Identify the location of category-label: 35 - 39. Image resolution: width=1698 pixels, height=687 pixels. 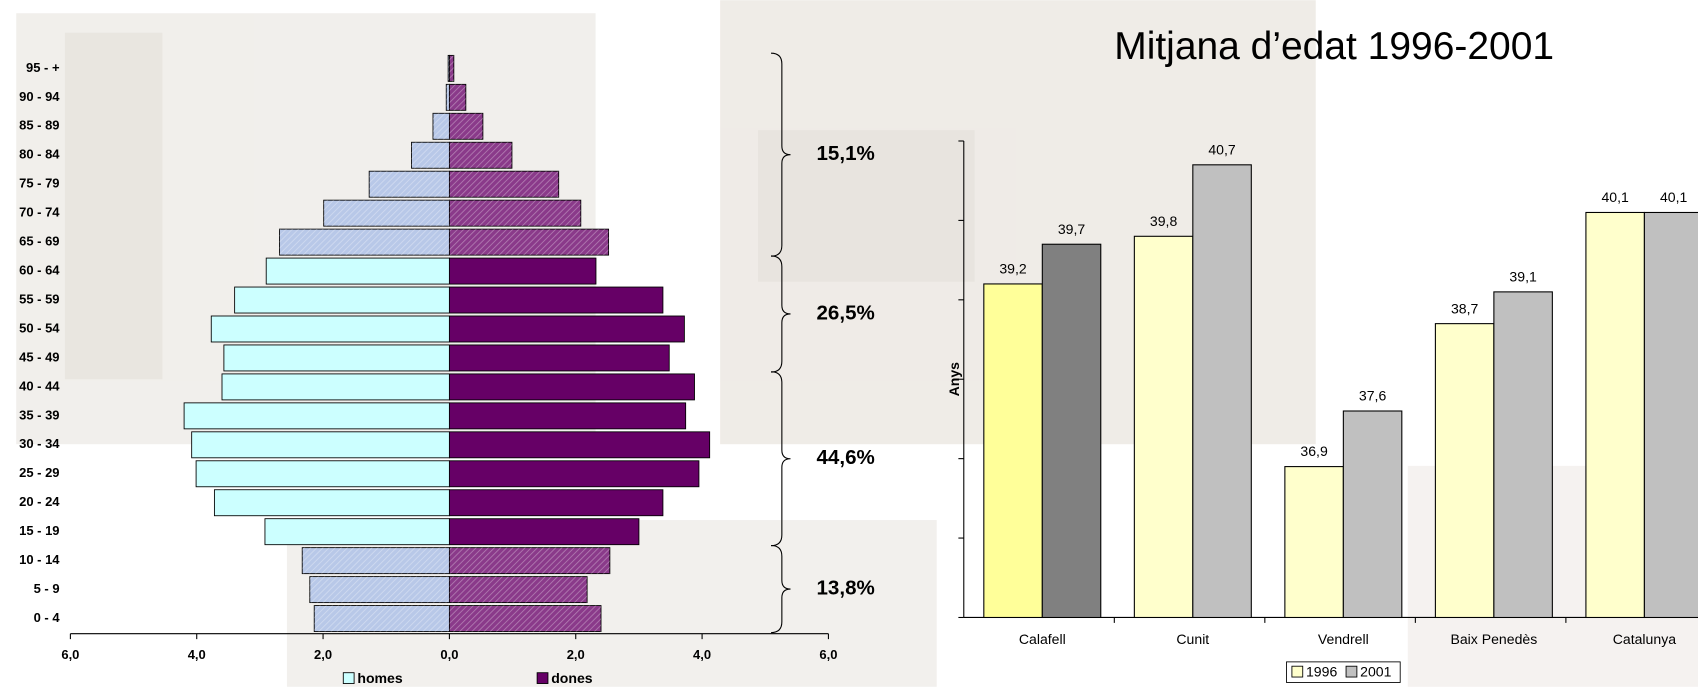
(39, 414).